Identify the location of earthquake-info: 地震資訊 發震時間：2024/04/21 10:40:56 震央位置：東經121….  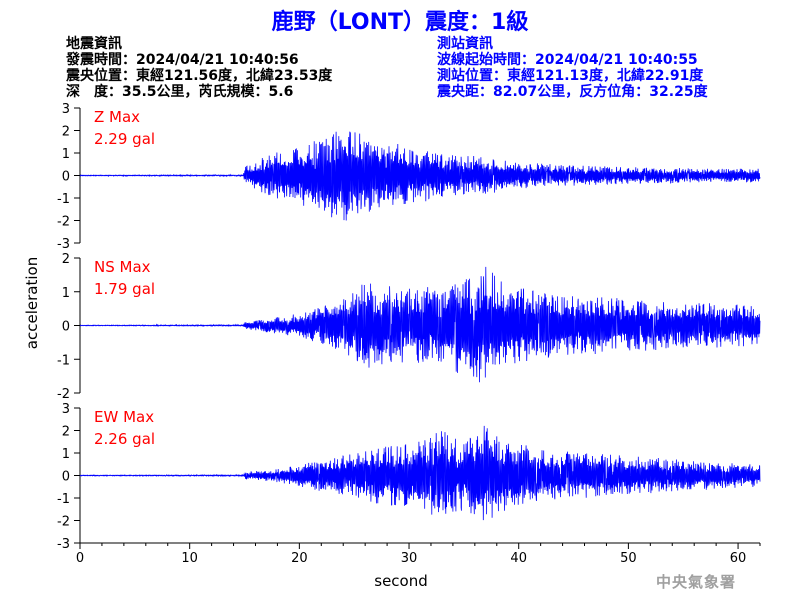
(199, 68).